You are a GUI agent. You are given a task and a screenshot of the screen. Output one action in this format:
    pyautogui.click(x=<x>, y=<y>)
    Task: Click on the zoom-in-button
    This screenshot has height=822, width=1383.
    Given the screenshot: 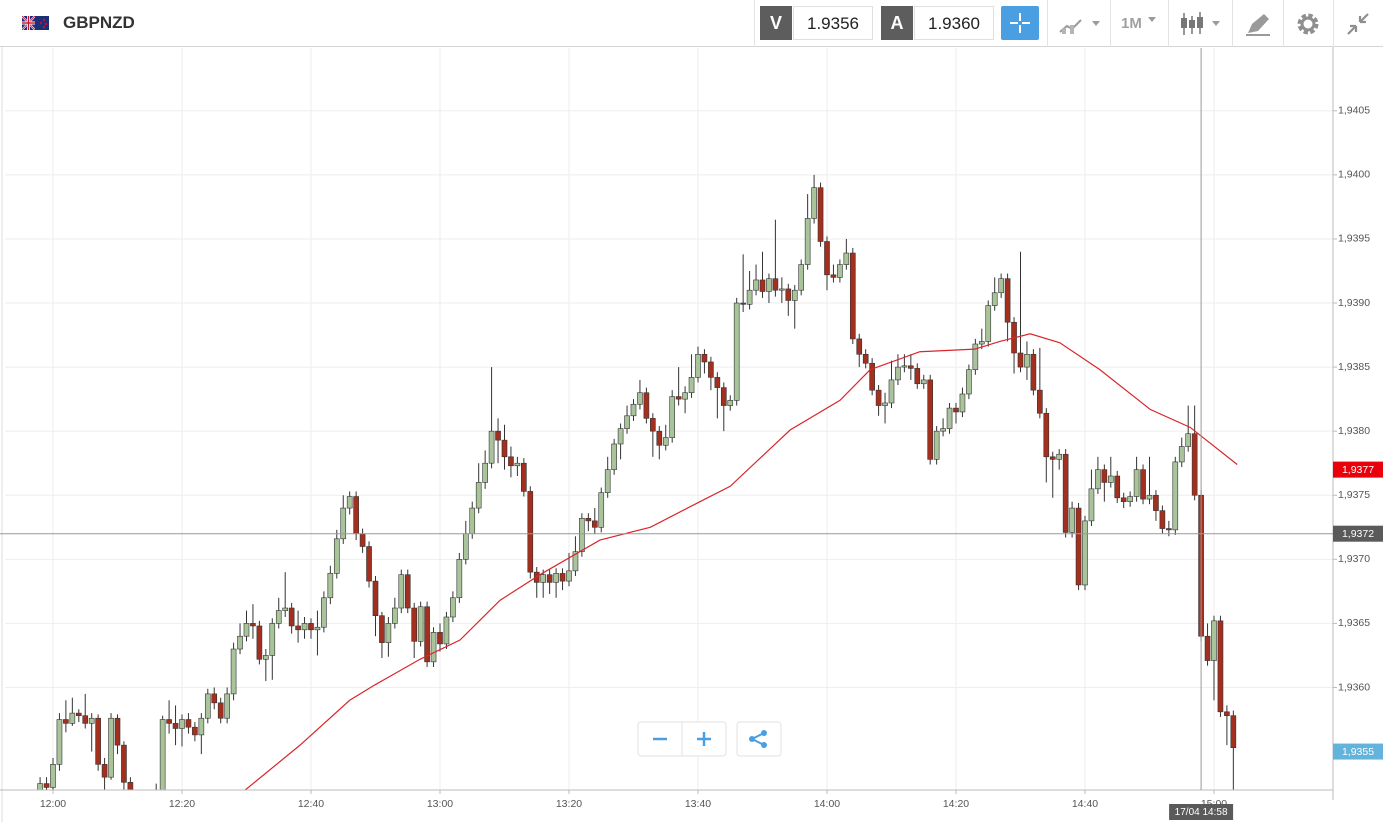 What is the action you would take?
    pyautogui.click(x=704, y=739)
    